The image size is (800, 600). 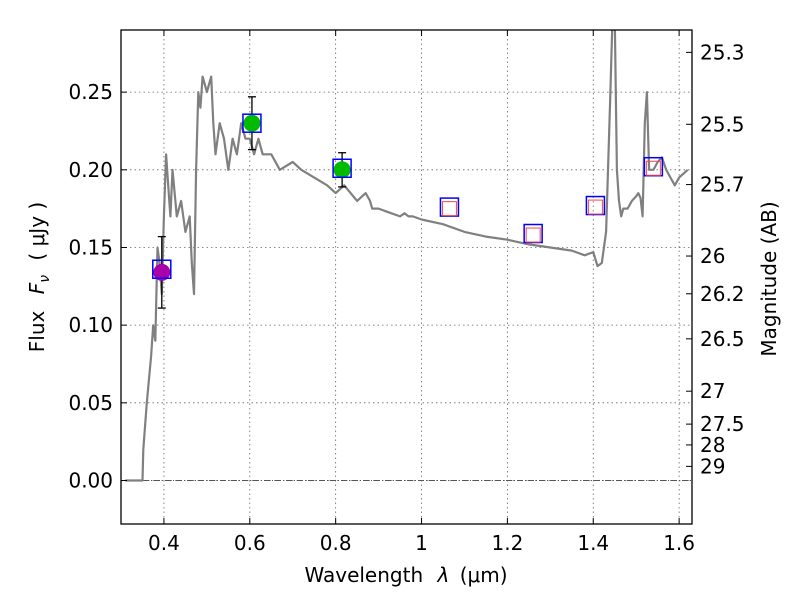 What do you see at coordinates (484, 575) in the screenshot?
I see `x-axis-label-unit: (μm)` at bounding box center [484, 575].